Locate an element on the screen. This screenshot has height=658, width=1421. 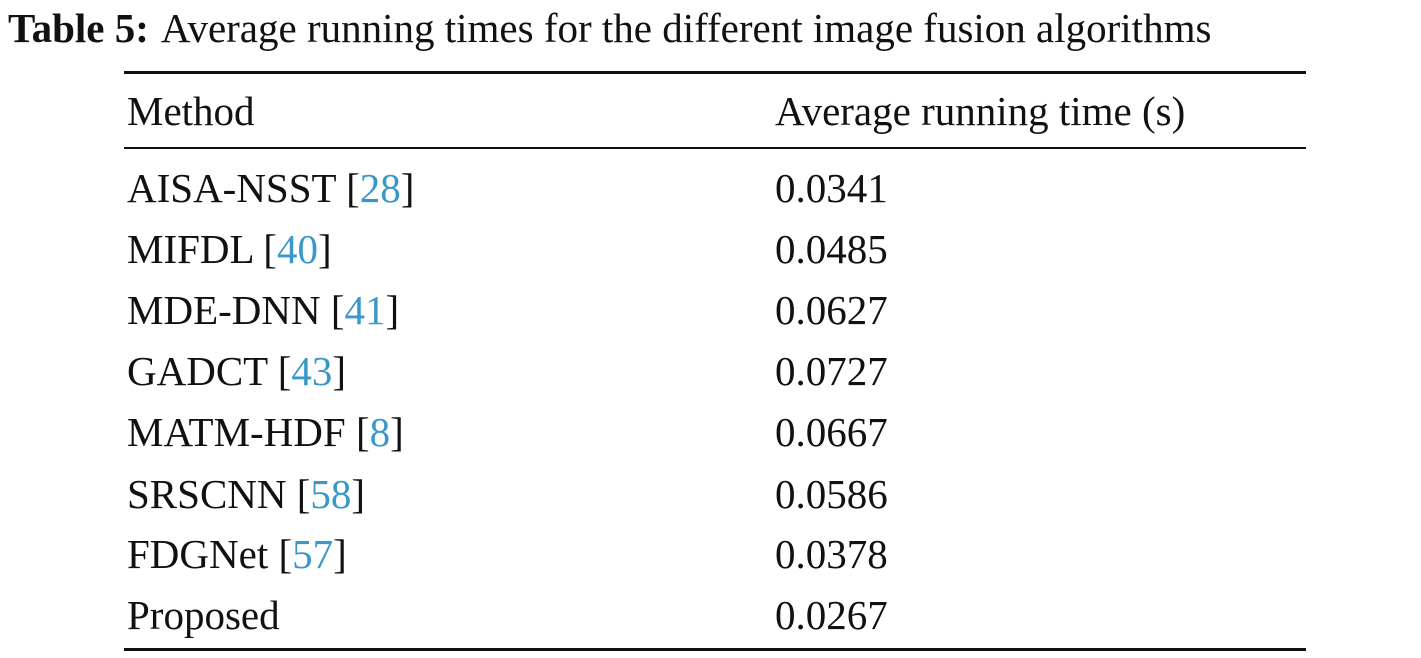
running-time-cell: 0.0586 is located at coordinates (831, 494).